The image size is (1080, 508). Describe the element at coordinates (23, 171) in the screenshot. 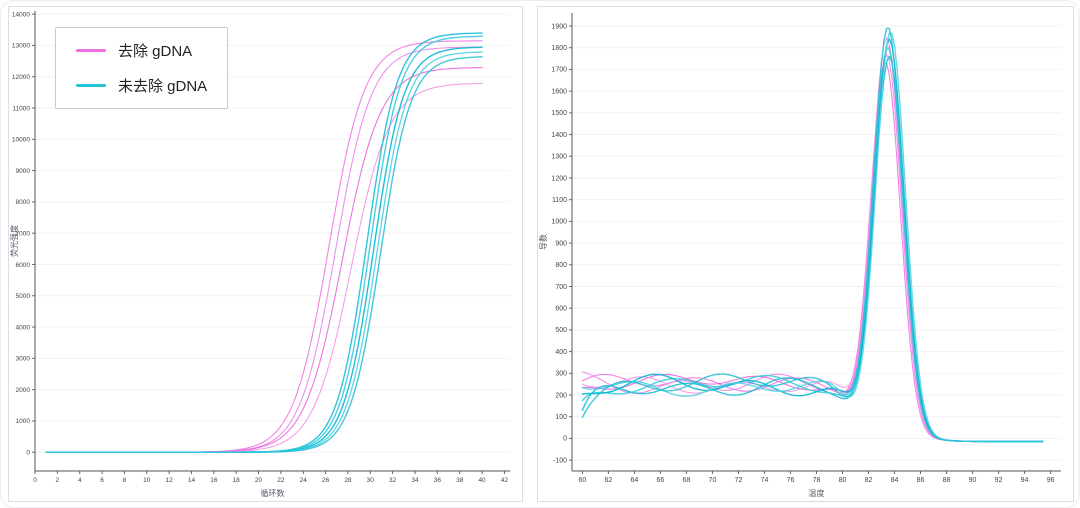

I see `y-tick-label: 9000` at that location.